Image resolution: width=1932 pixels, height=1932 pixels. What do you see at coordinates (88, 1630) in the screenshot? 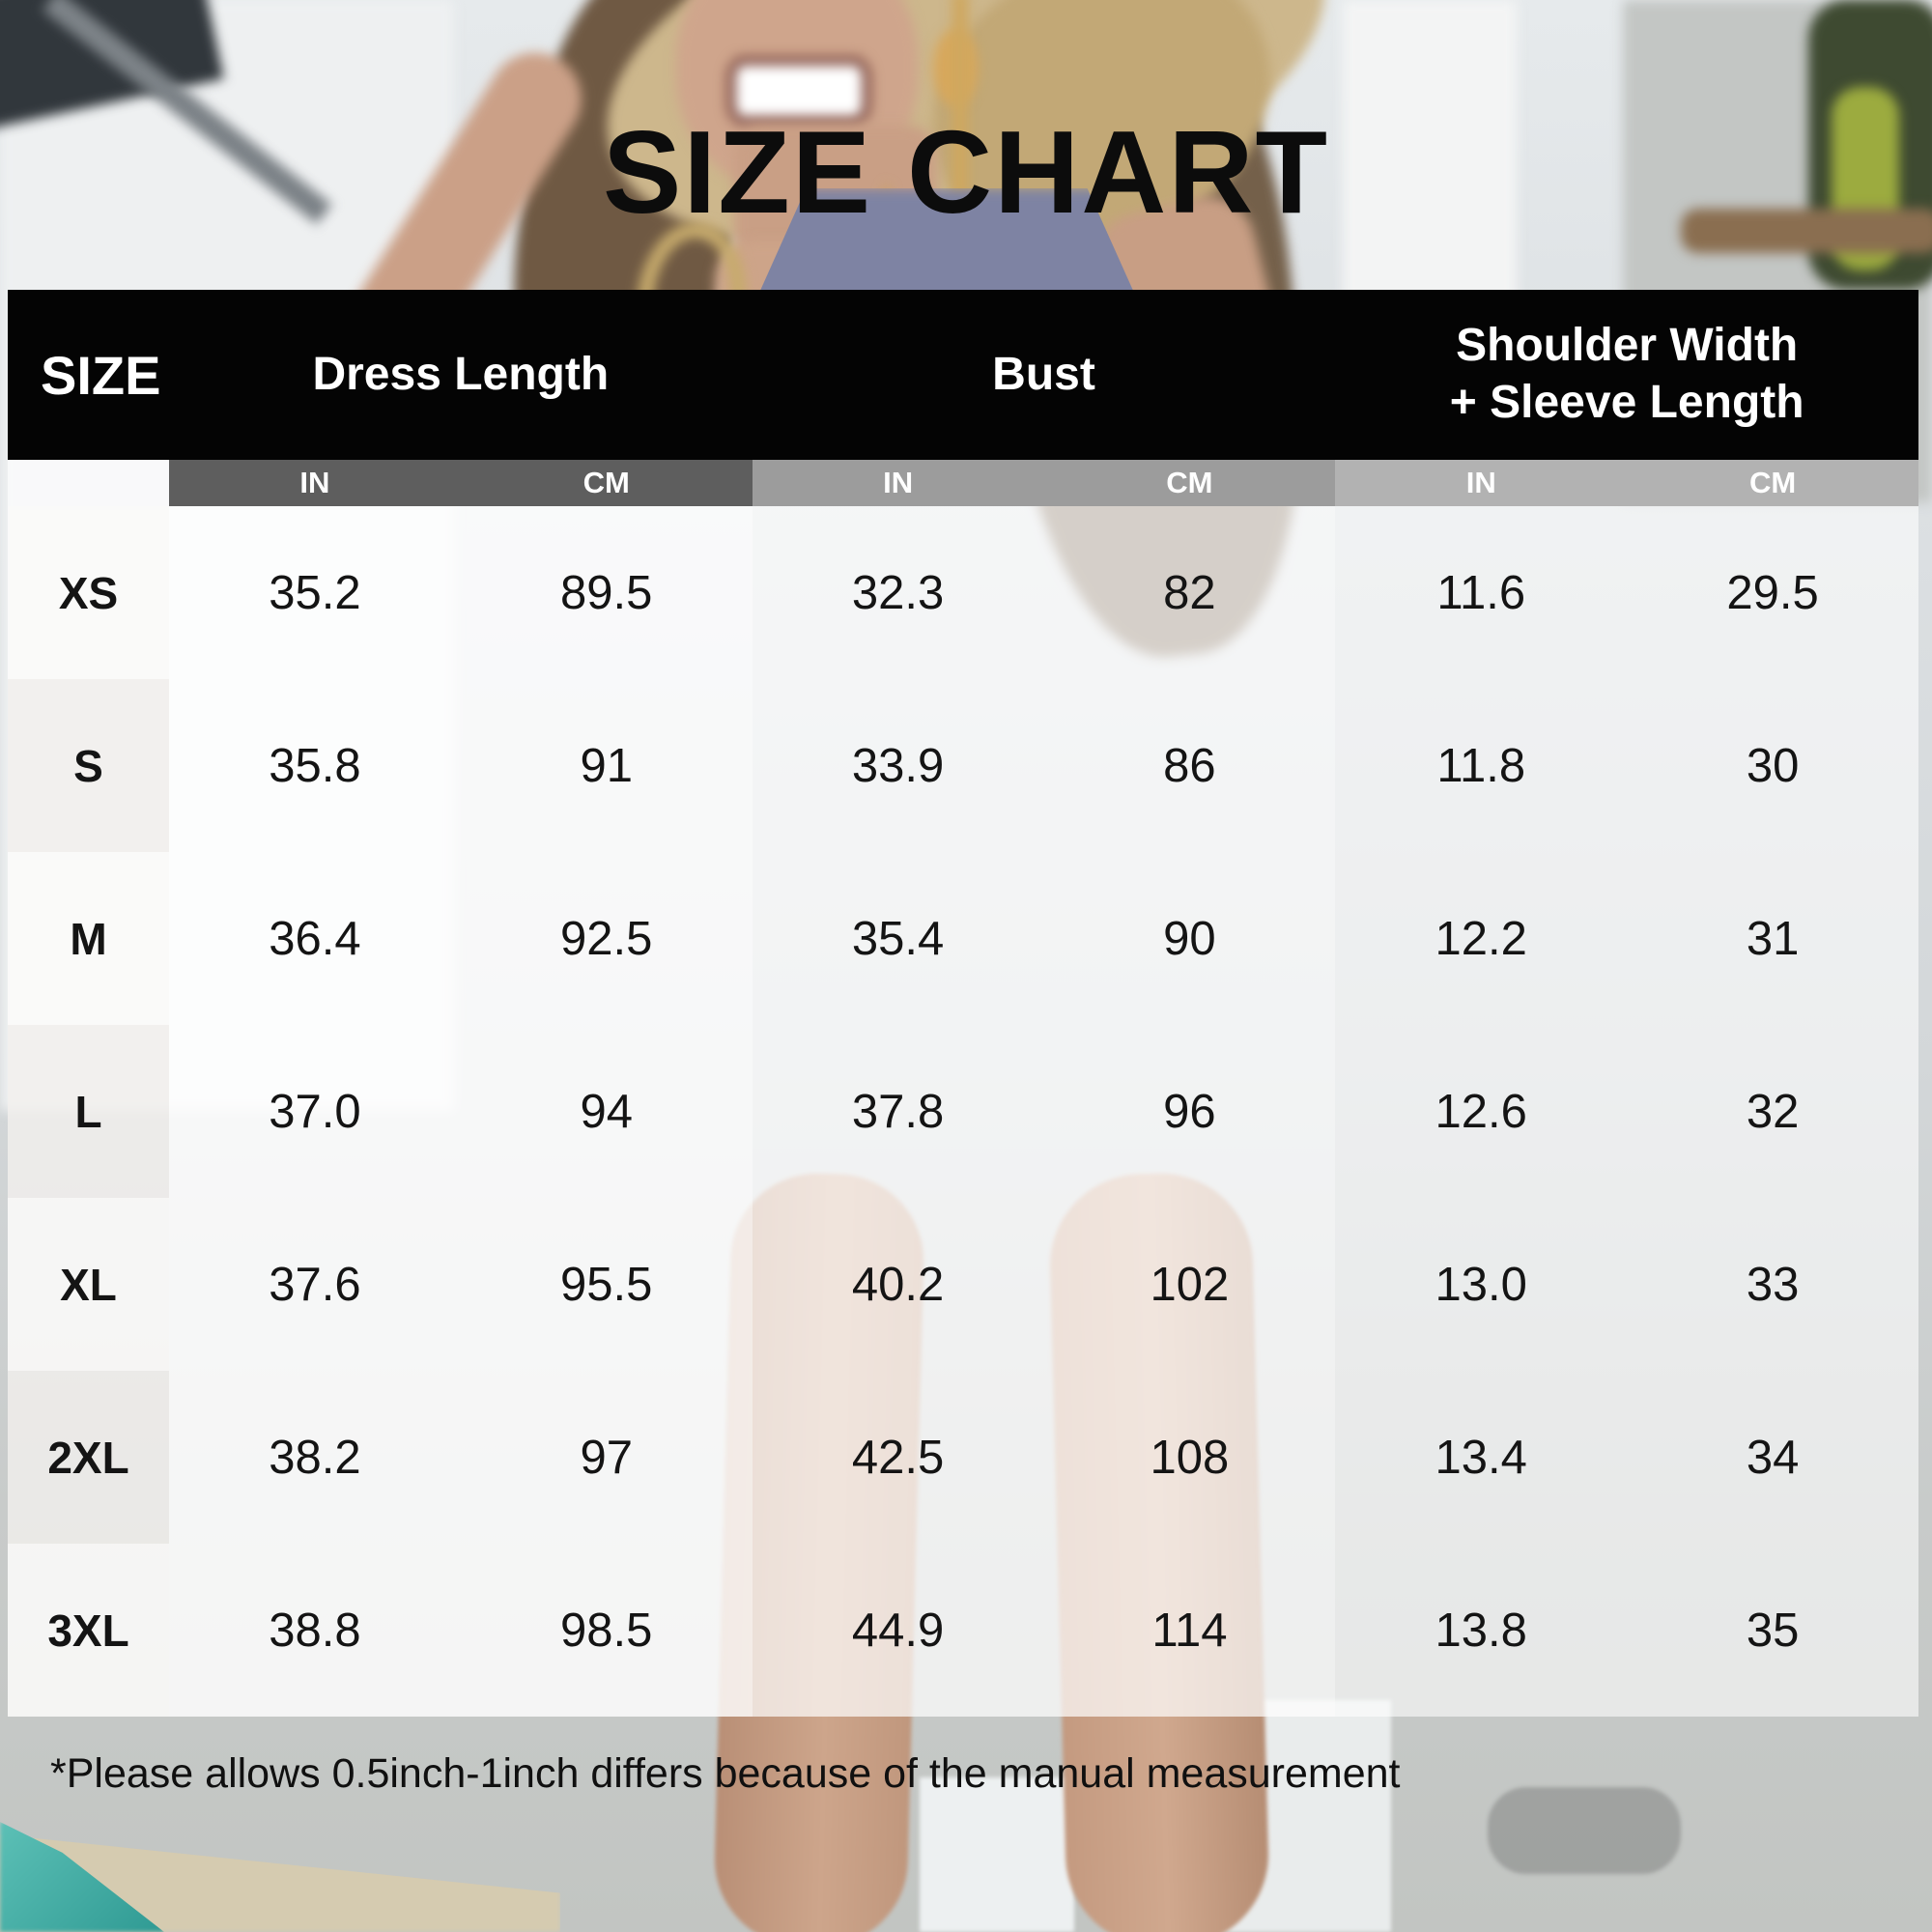
I see `size-label: 3XL` at bounding box center [88, 1630].